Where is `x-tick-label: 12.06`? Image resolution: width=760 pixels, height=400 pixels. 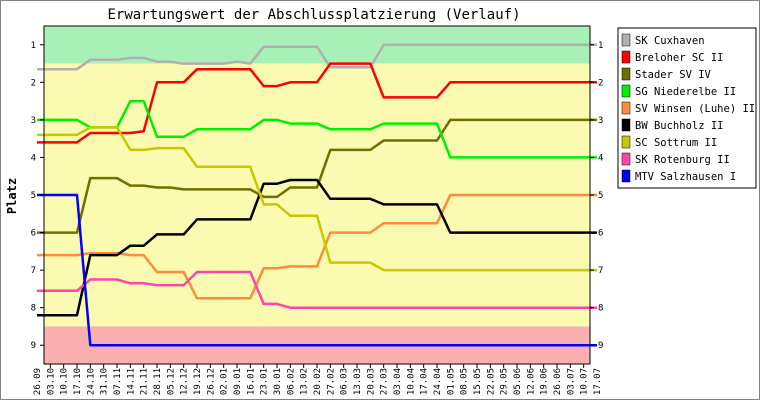
x-tick-label: 12.06 is located at coordinates (531, 381).